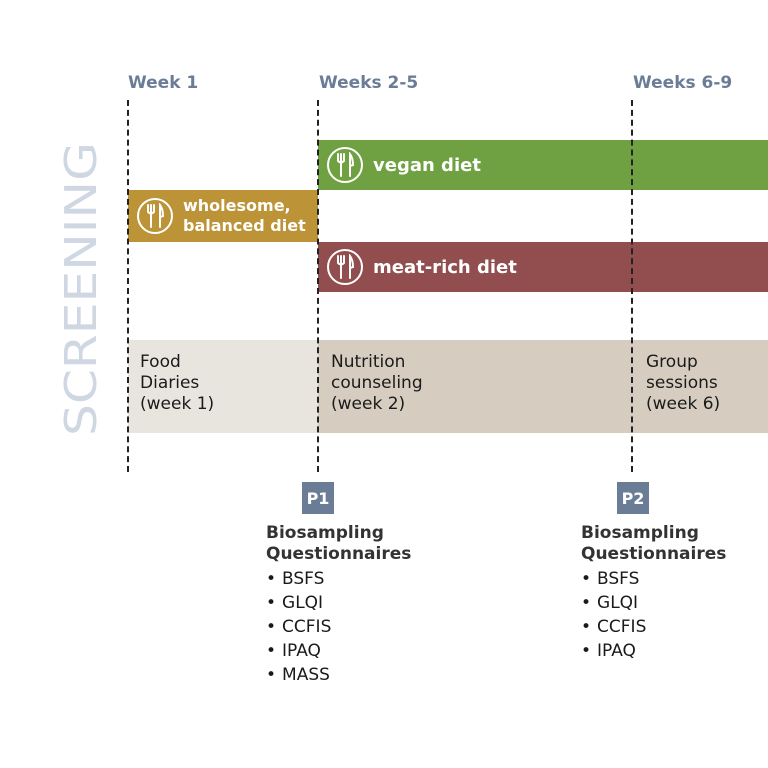 The image size is (768, 768). Describe the element at coordinates (368, 404) in the screenshot. I see `nutrition-line-3: (week 2)` at that location.